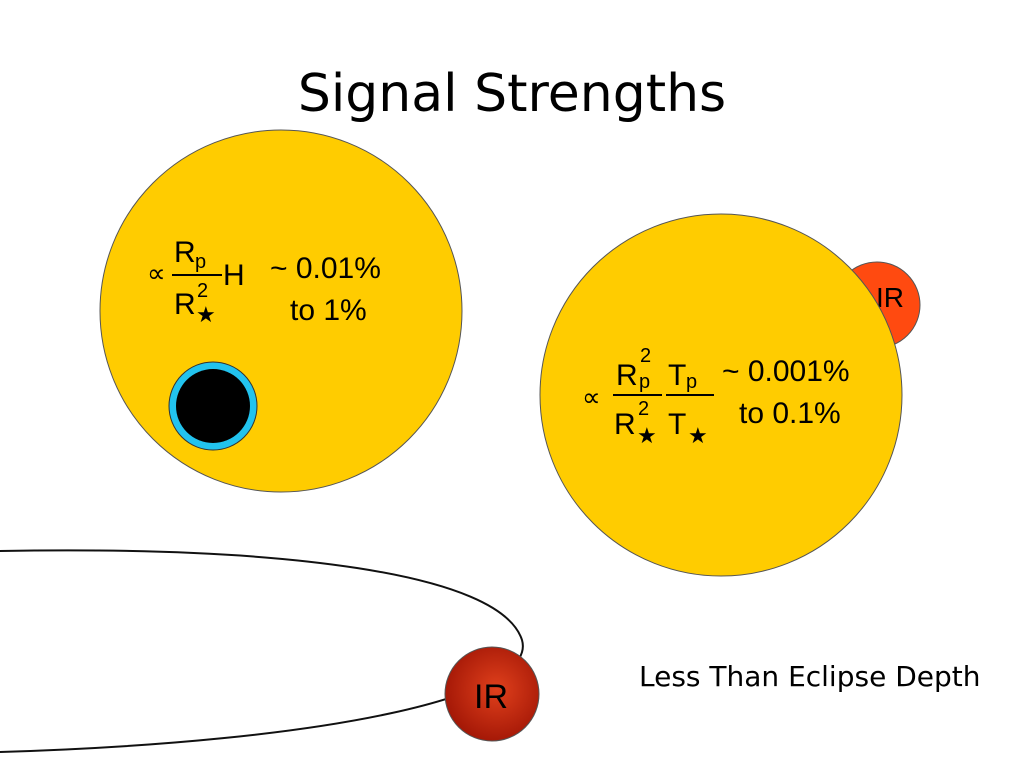 The width and height of the screenshot is (1024, 768). Describe the element at coordinates (647, 435) in the screenshot. I see `eclipse-den1-sub: ★` at that location.